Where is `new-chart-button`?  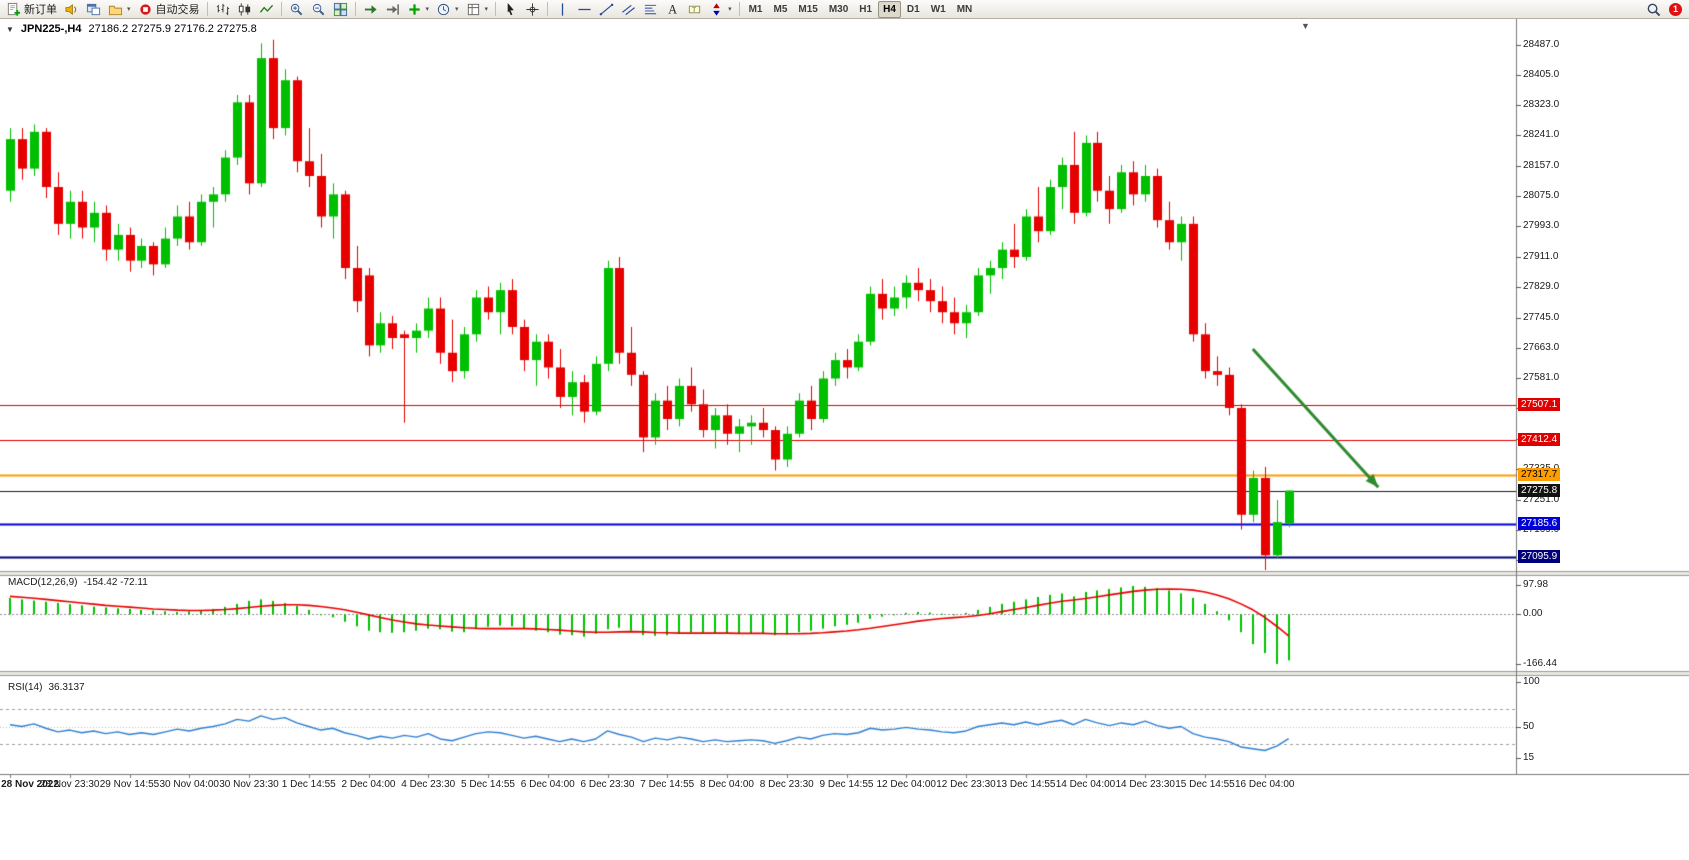
new-chart-button is located at coordinates (93, 9).